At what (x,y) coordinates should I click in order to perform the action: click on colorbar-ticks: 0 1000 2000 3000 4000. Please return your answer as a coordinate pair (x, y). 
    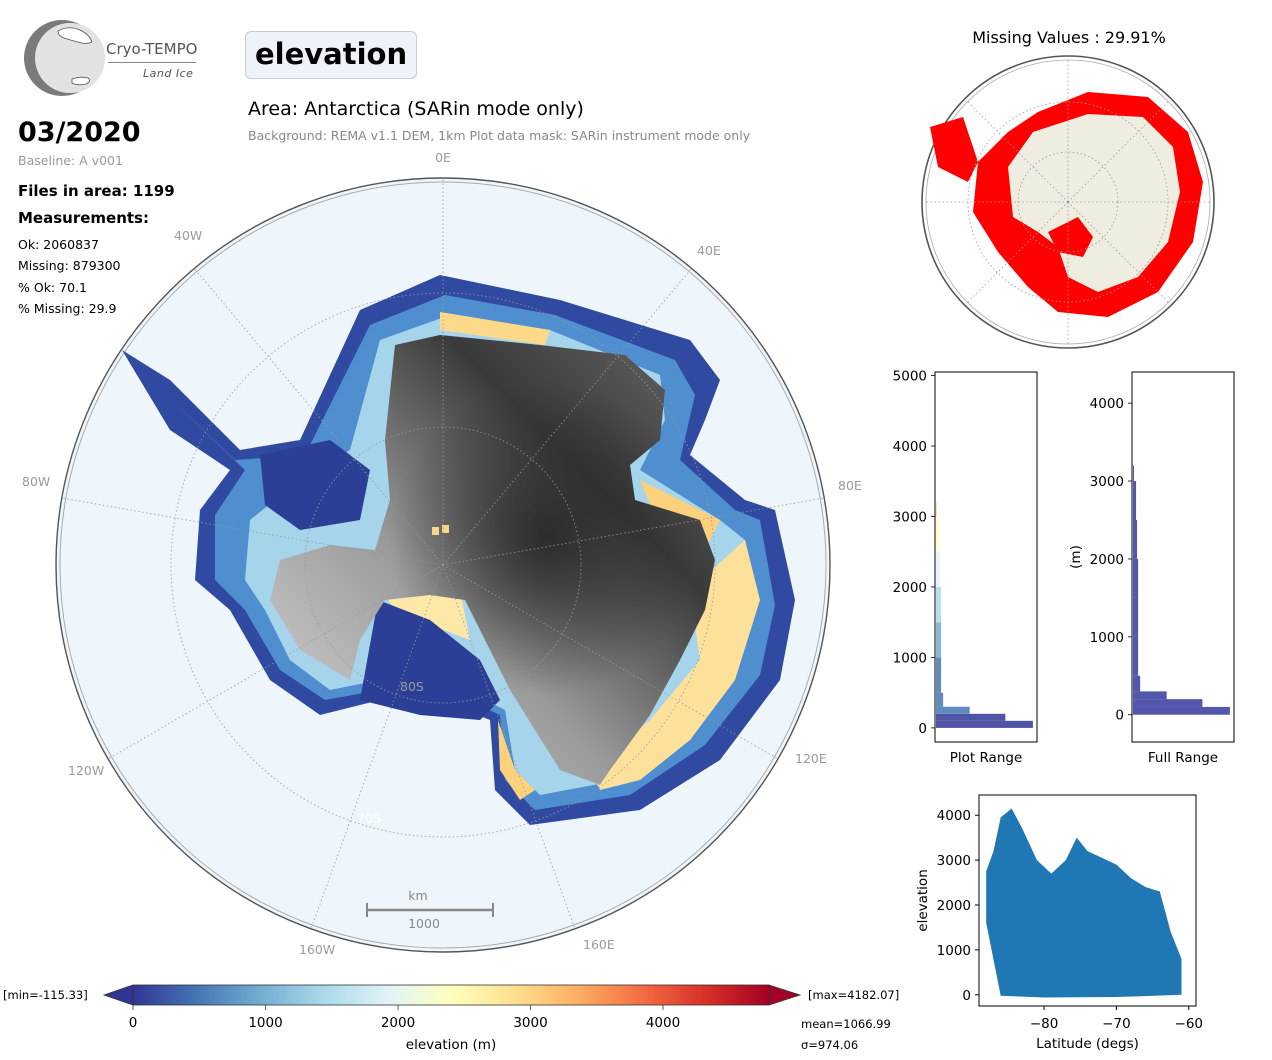
    Looking at the image, I should click on (404, 1018).